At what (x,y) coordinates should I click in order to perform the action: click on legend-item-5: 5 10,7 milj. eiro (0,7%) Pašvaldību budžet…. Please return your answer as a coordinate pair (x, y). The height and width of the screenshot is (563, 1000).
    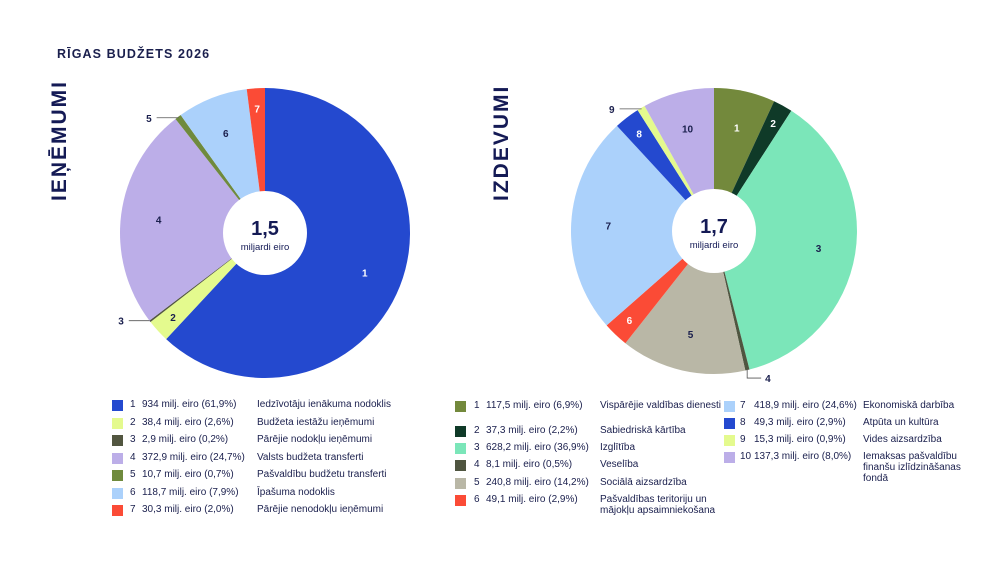
    Looking at the image, I should click on (282, 476).